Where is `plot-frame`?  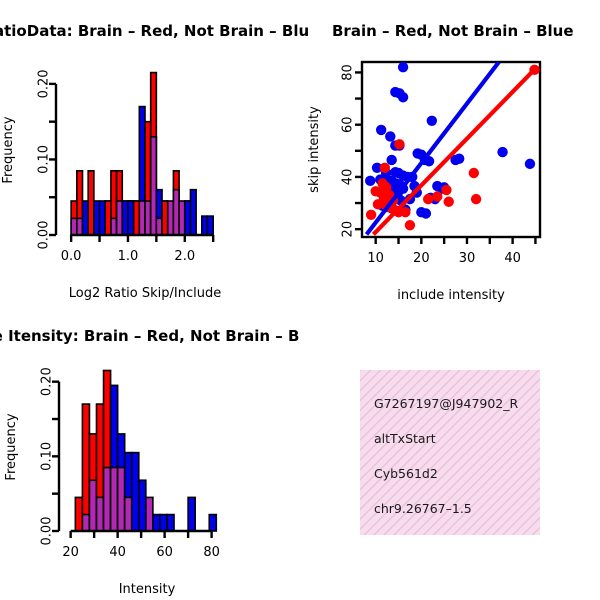
plot-frame is located at coordinates (451, 149).